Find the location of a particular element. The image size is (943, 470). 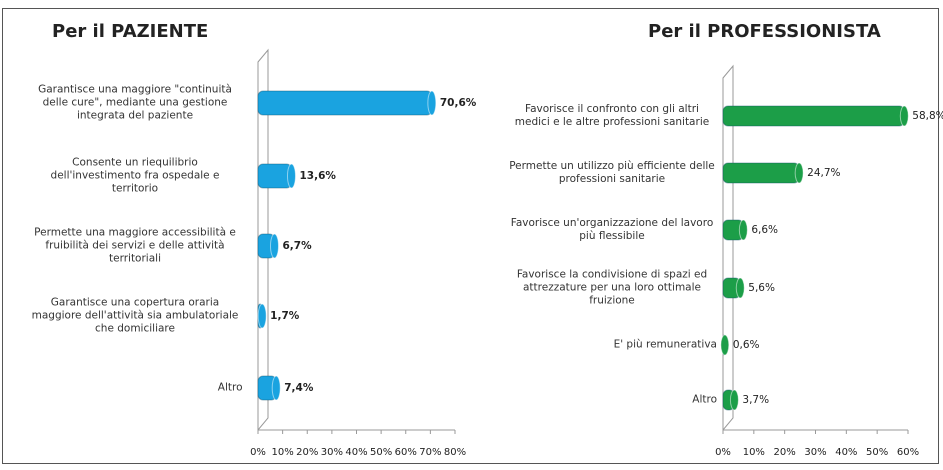

value-label: 58,8% is located at coordinates (927, 116).